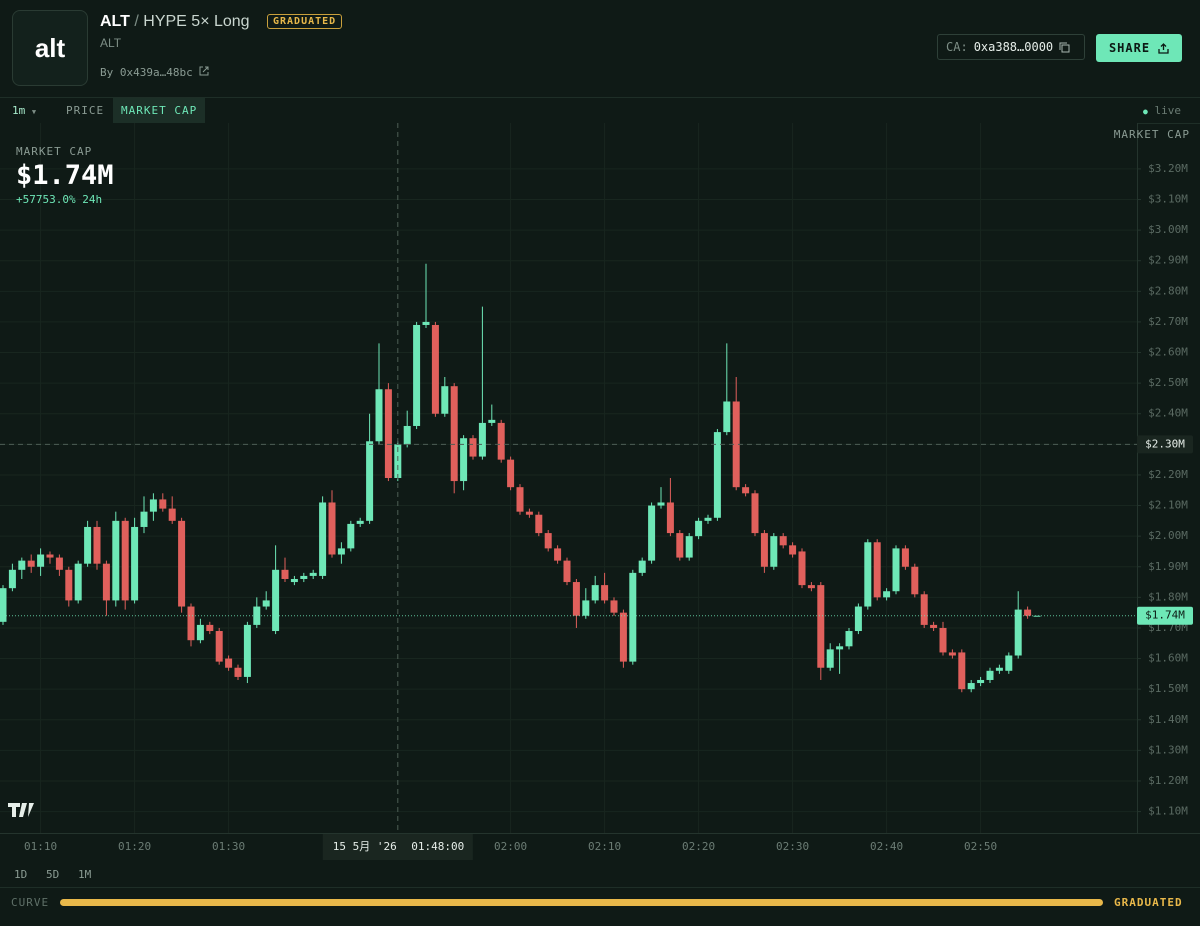 This screenshot has height=926, width=1200. What do you see at coordinates (1168, 749) in the screenshot?
I see `y-tick-label: $1.30M` at bounding box center [1168, 749].